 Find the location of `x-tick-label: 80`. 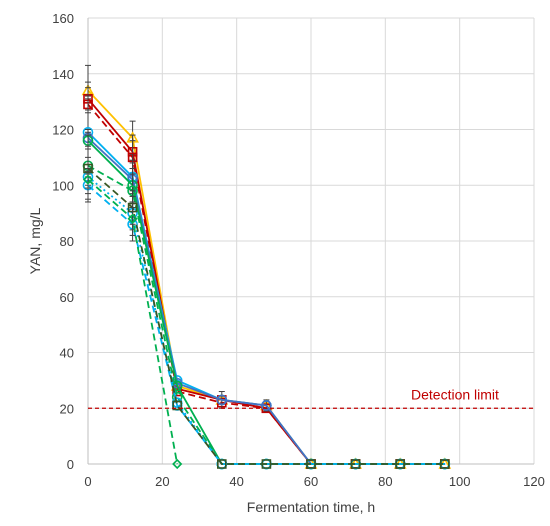

x-tick-label: 80 is located at coordinates (385, 481).